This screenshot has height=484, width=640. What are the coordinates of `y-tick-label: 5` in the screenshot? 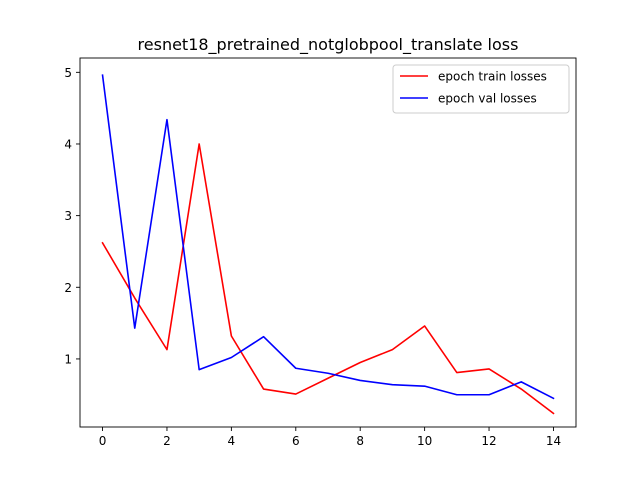 It's located at (68, 73).